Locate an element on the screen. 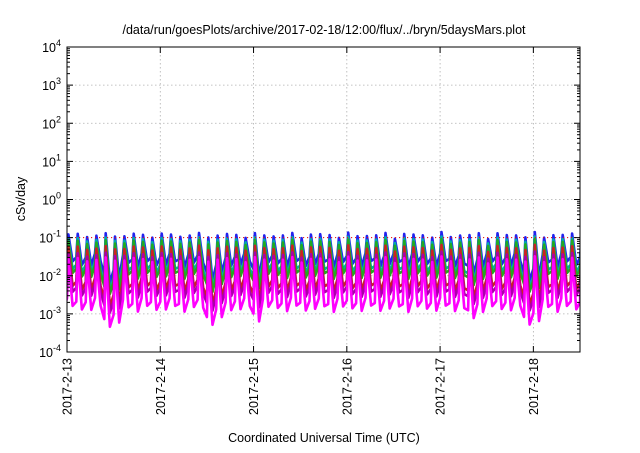 This screenshot has height=453, width=640. x-tick-label: 2017-2-14 is located at coordinates (161, 386).